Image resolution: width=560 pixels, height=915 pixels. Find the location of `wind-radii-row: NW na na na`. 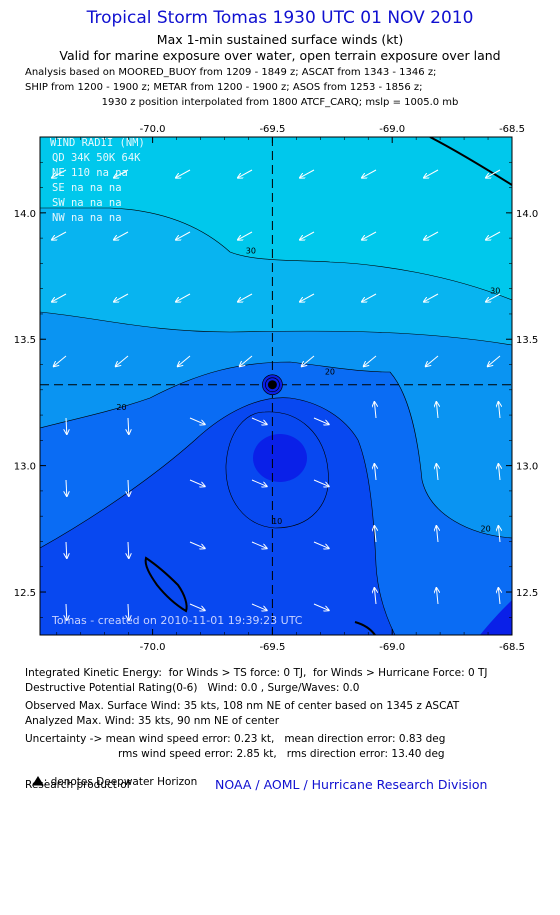

wind-radii-row: NW na na na is located at coordinates (87, 218).